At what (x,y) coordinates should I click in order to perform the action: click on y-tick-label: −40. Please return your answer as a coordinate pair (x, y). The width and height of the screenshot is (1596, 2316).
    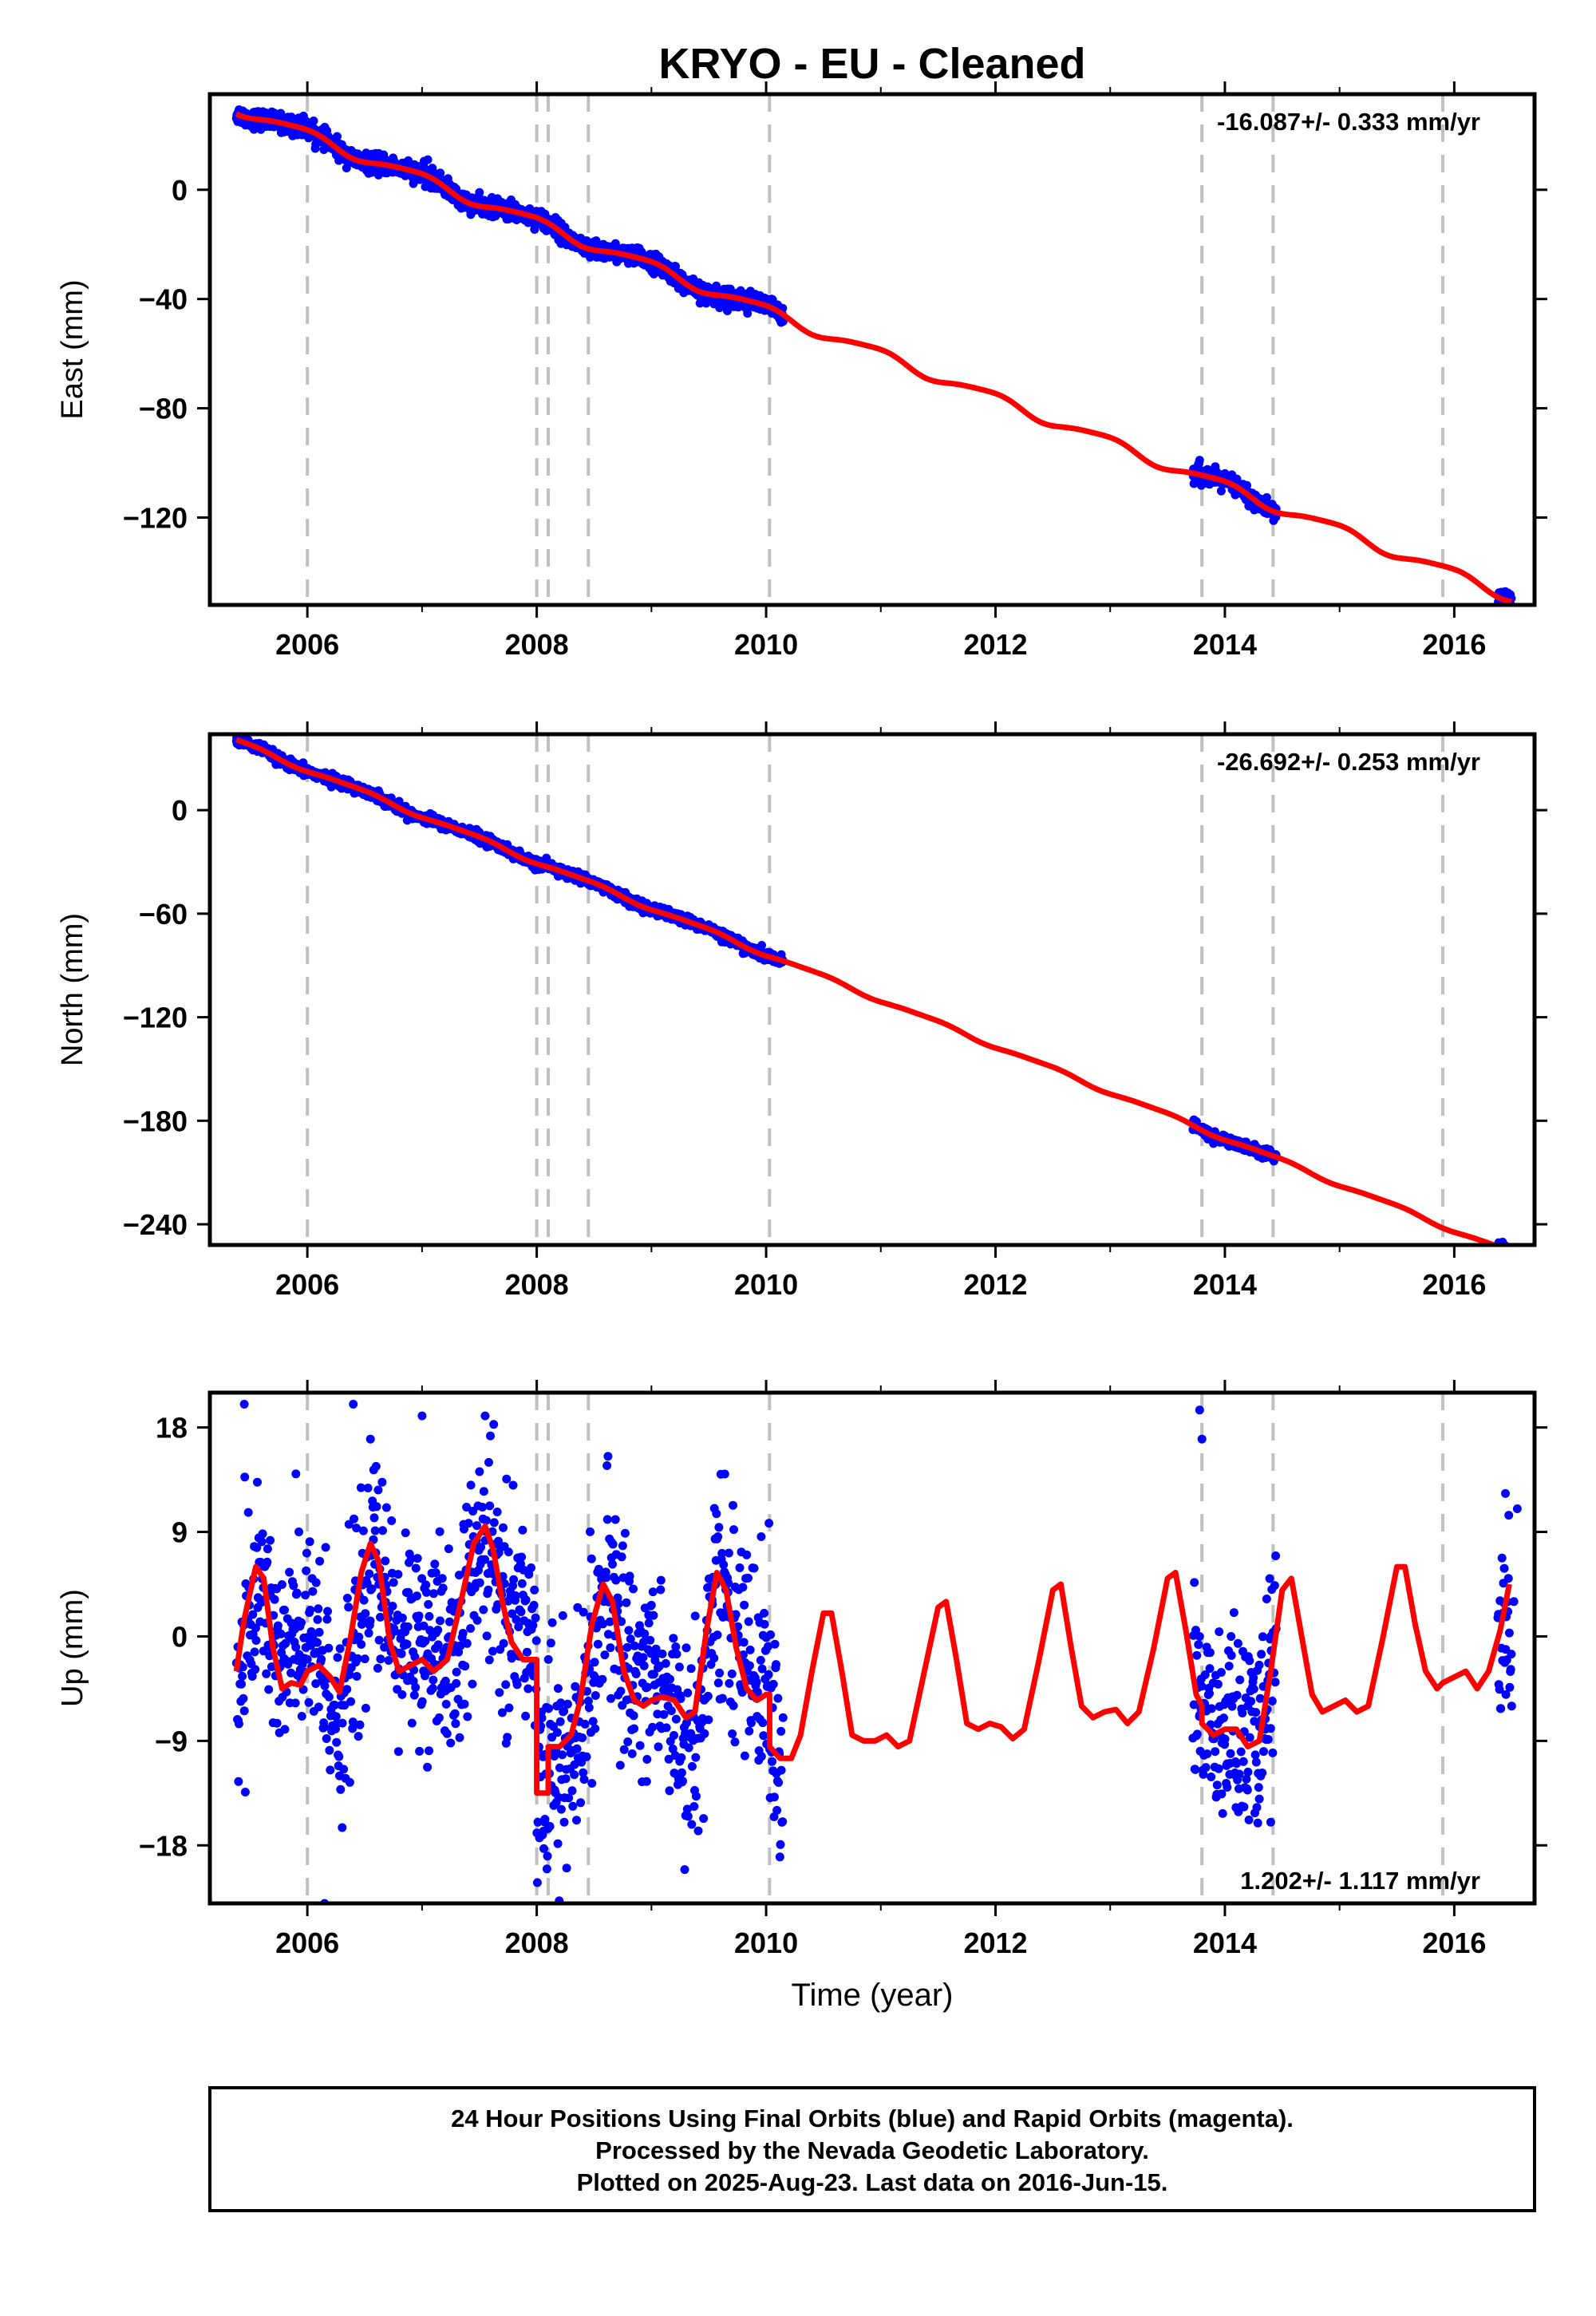
    Looking at the image, I should click on (163, 299).